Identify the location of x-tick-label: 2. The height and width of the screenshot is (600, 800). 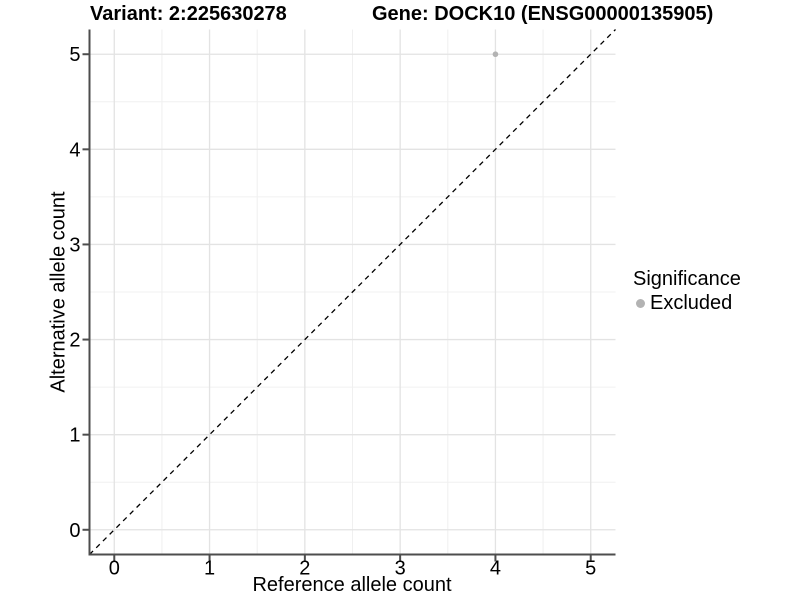
(304, 569).